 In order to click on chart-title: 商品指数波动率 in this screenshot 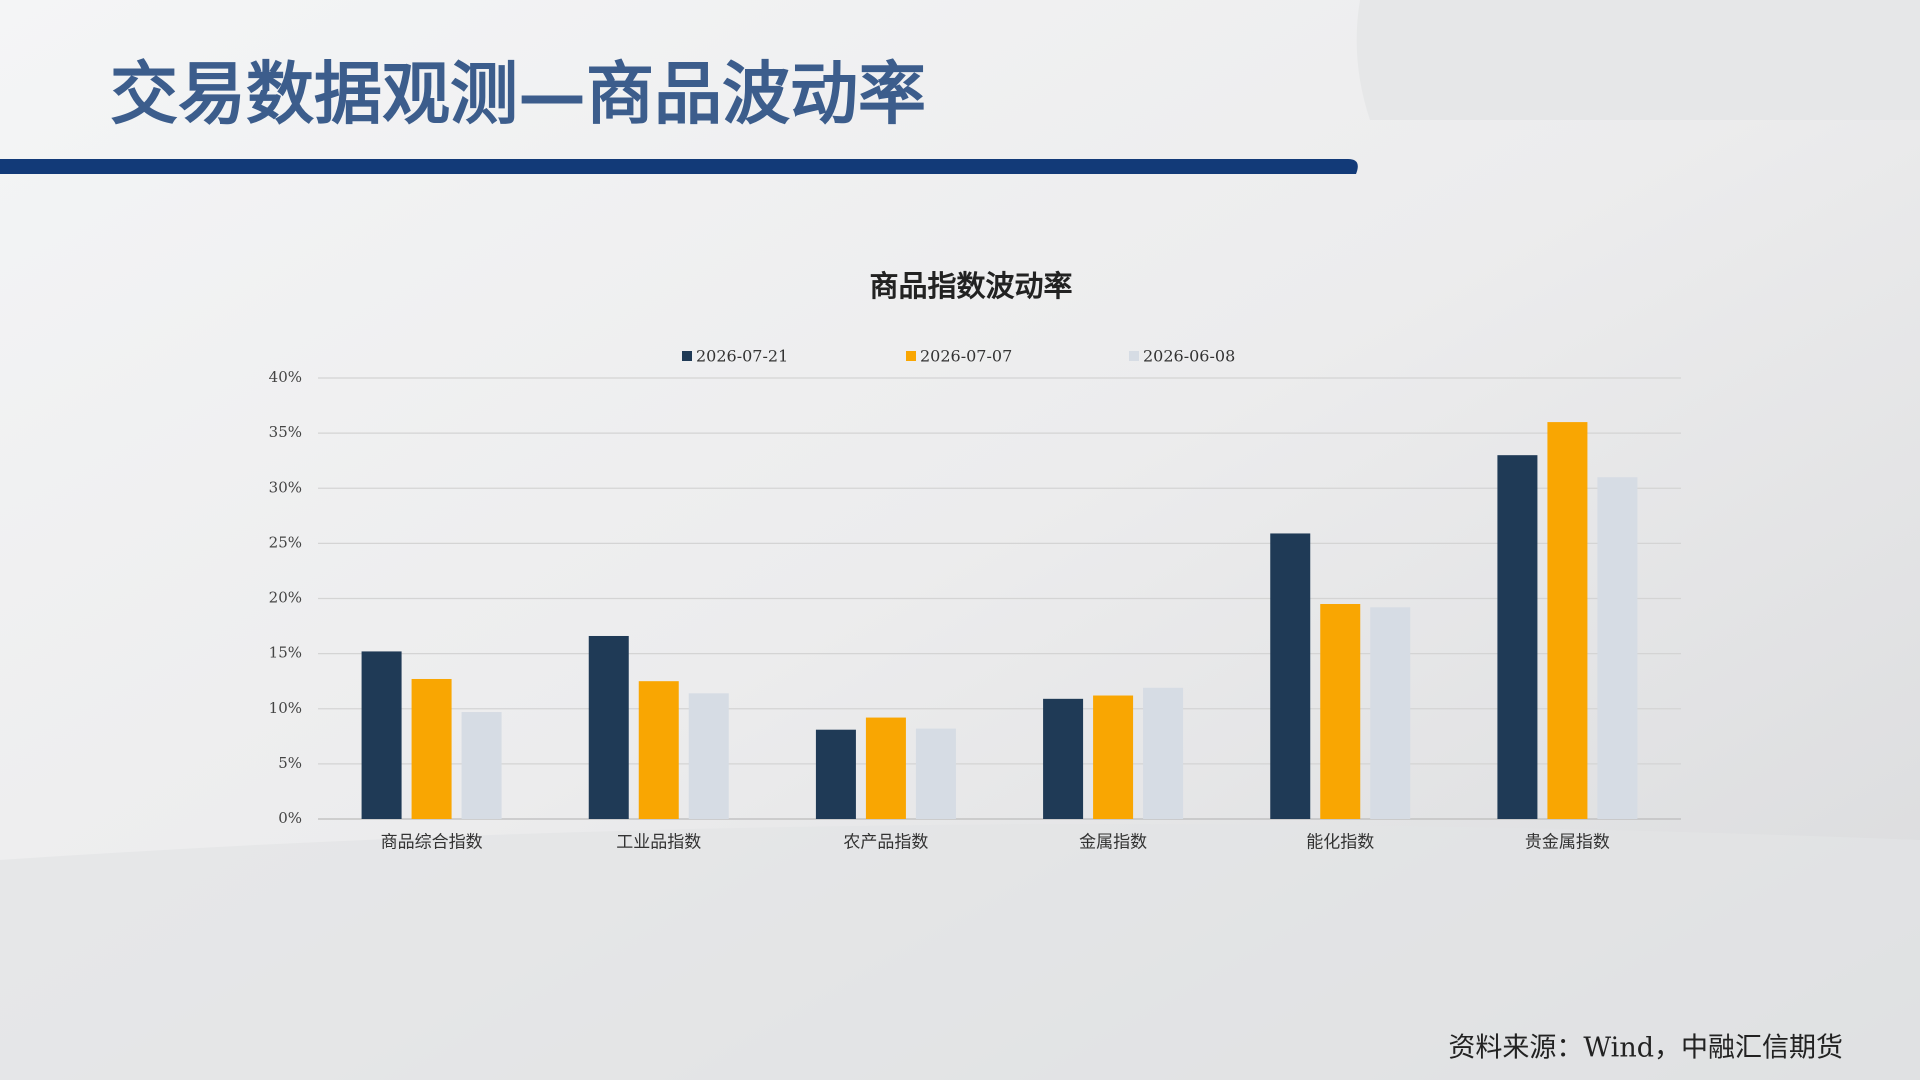, I will do `click(970, 286)`.